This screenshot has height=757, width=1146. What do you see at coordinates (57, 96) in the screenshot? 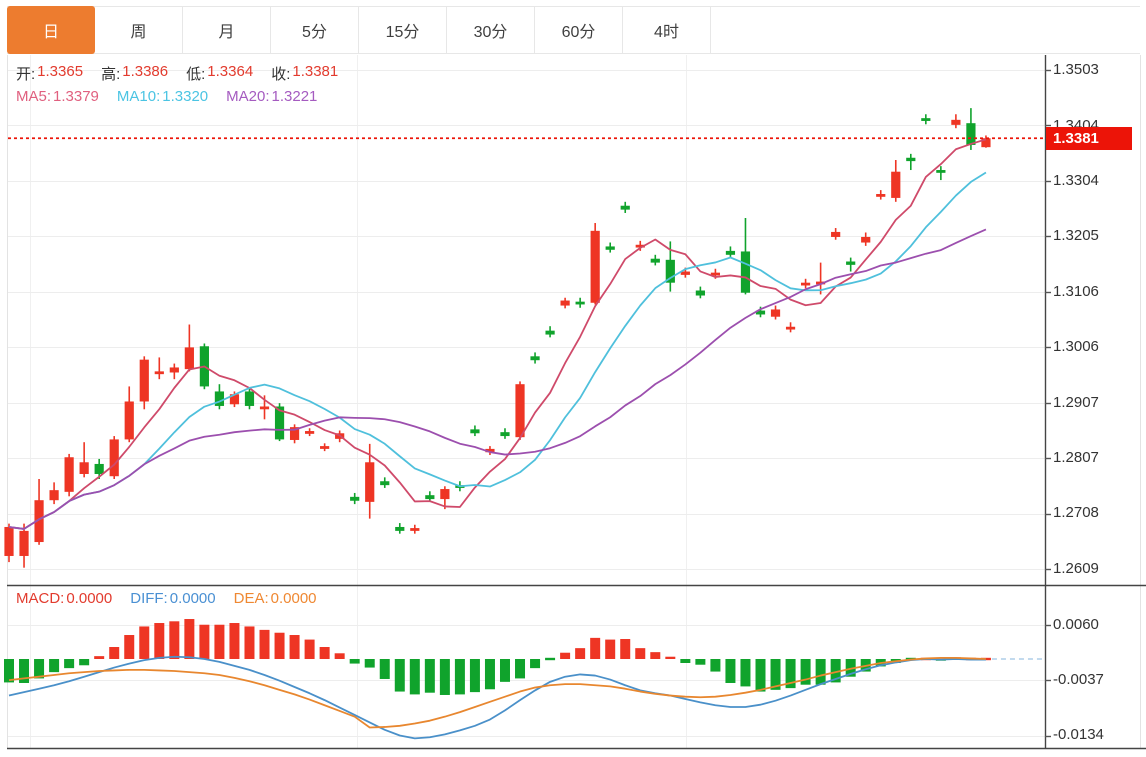
I see `ma5-readout: MA5: 1.3379` at bounding box center [57, 96].